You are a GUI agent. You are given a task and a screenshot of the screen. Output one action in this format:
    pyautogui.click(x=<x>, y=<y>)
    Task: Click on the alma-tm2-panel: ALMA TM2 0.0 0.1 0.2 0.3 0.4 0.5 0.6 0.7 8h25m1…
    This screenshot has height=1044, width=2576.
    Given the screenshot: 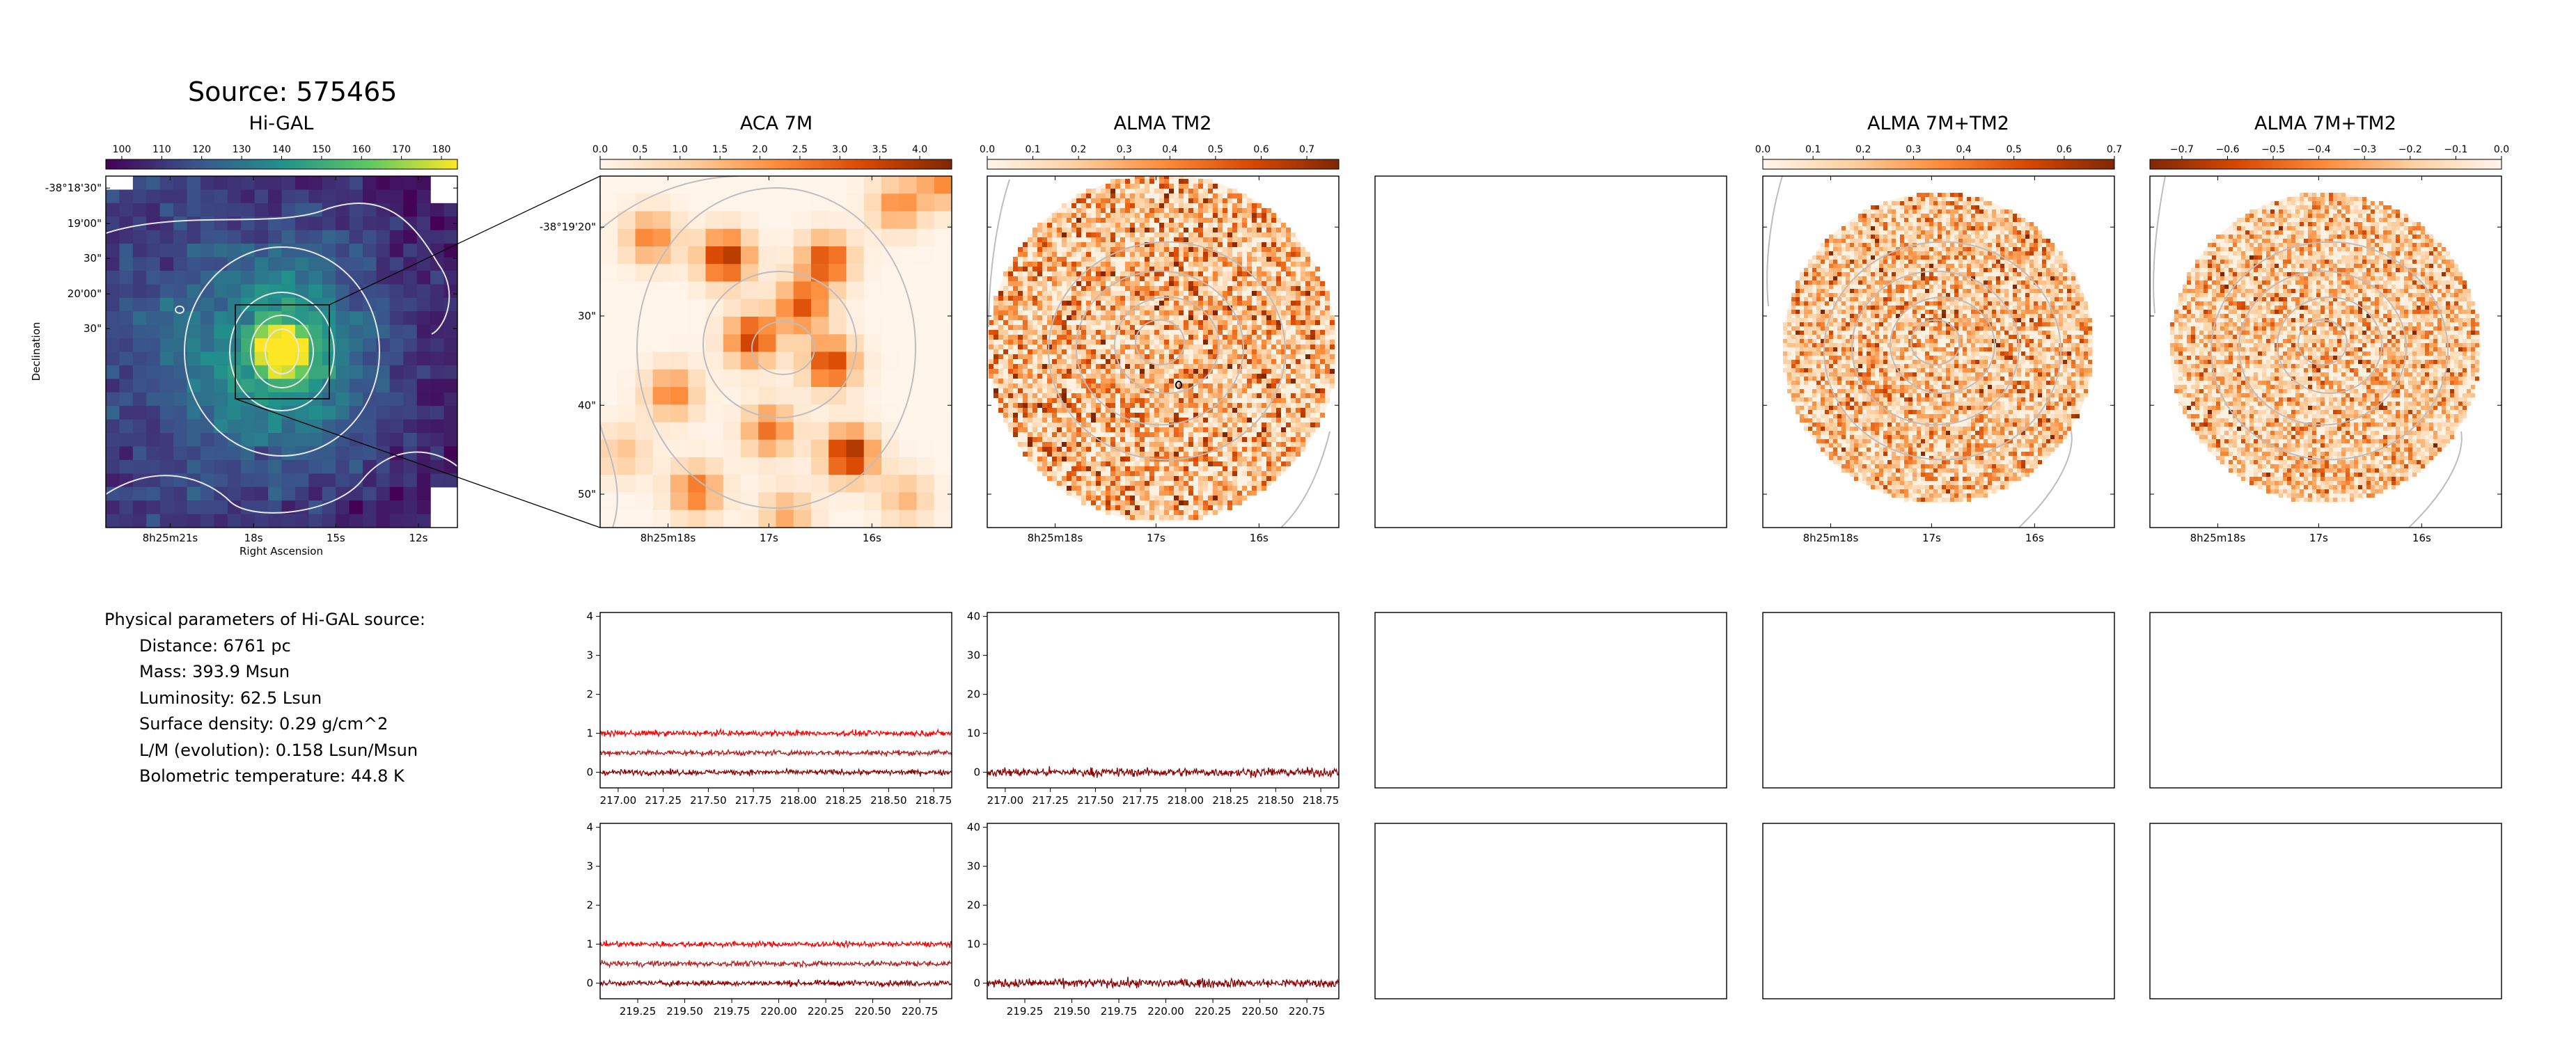 What is the action you would take?
    pyautogui.click(x=1160, y=328)
    